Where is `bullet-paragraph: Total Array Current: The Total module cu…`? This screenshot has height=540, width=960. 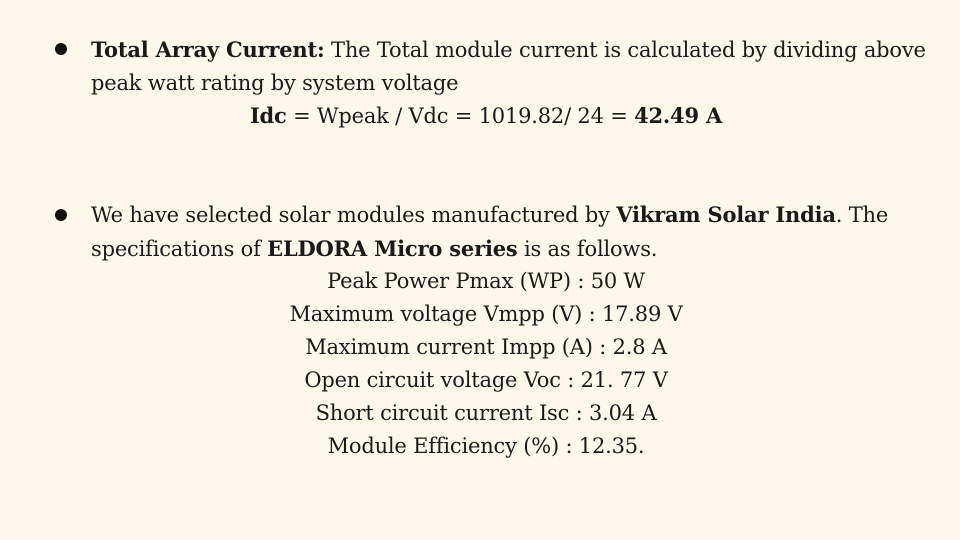 bullet-paragraph: Total Array Current: The Total module cu… is located at coordinates (511, 66).